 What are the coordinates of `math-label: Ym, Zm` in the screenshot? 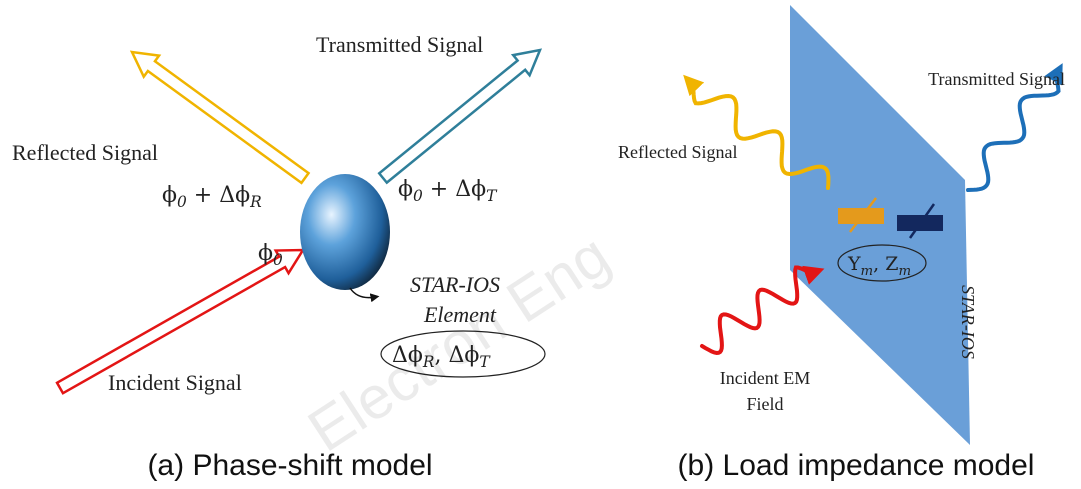 It's located at (879, 266).